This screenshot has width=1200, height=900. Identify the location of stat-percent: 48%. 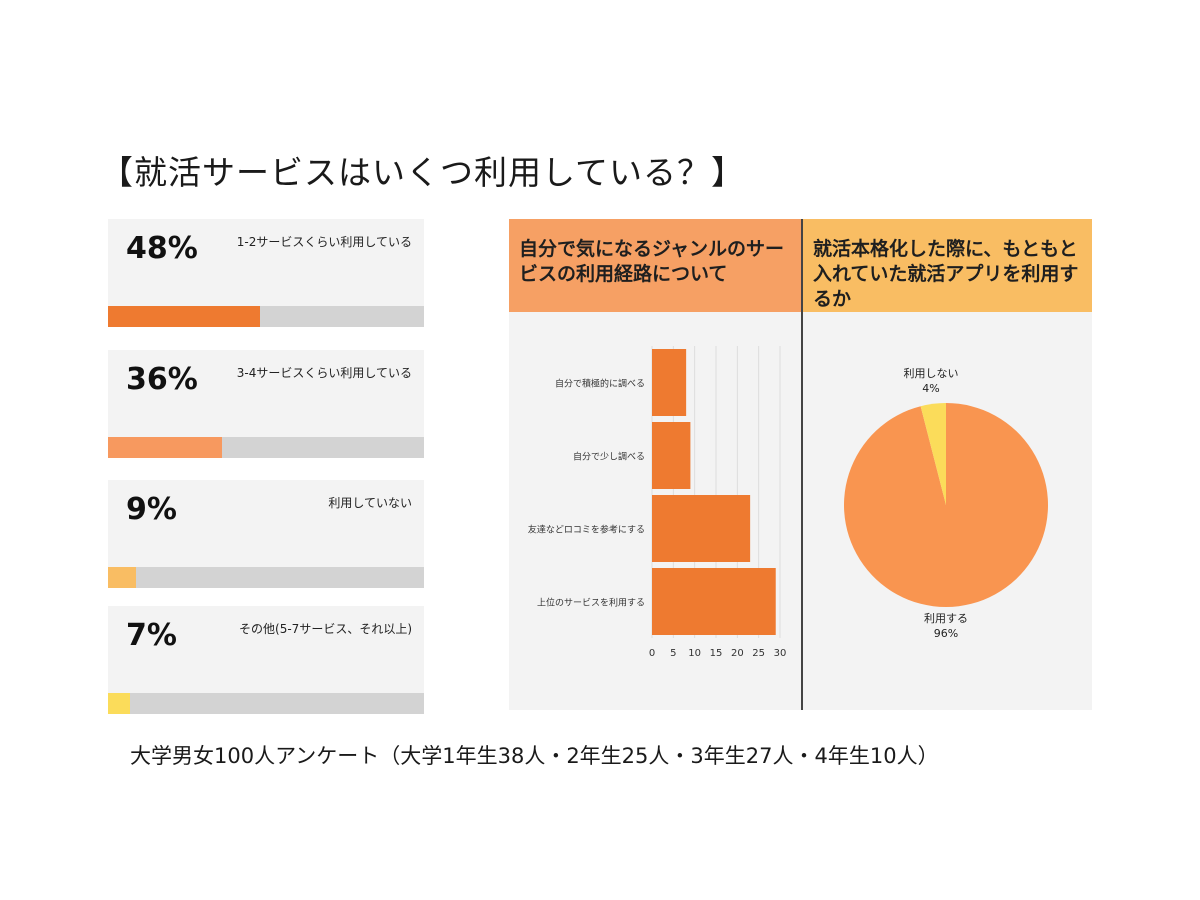
(162, 248).